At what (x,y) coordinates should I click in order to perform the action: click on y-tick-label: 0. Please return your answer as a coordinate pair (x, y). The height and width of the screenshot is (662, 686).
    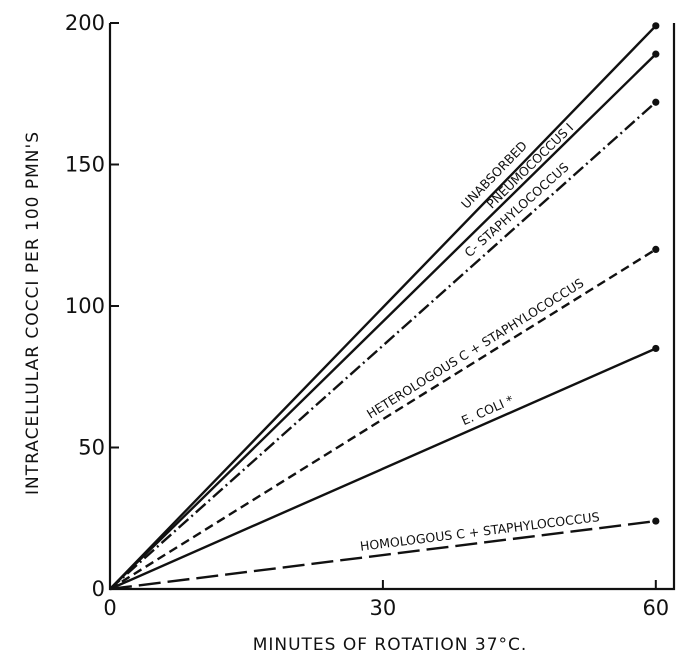
    Looking at the image, I should click on (98, 589).